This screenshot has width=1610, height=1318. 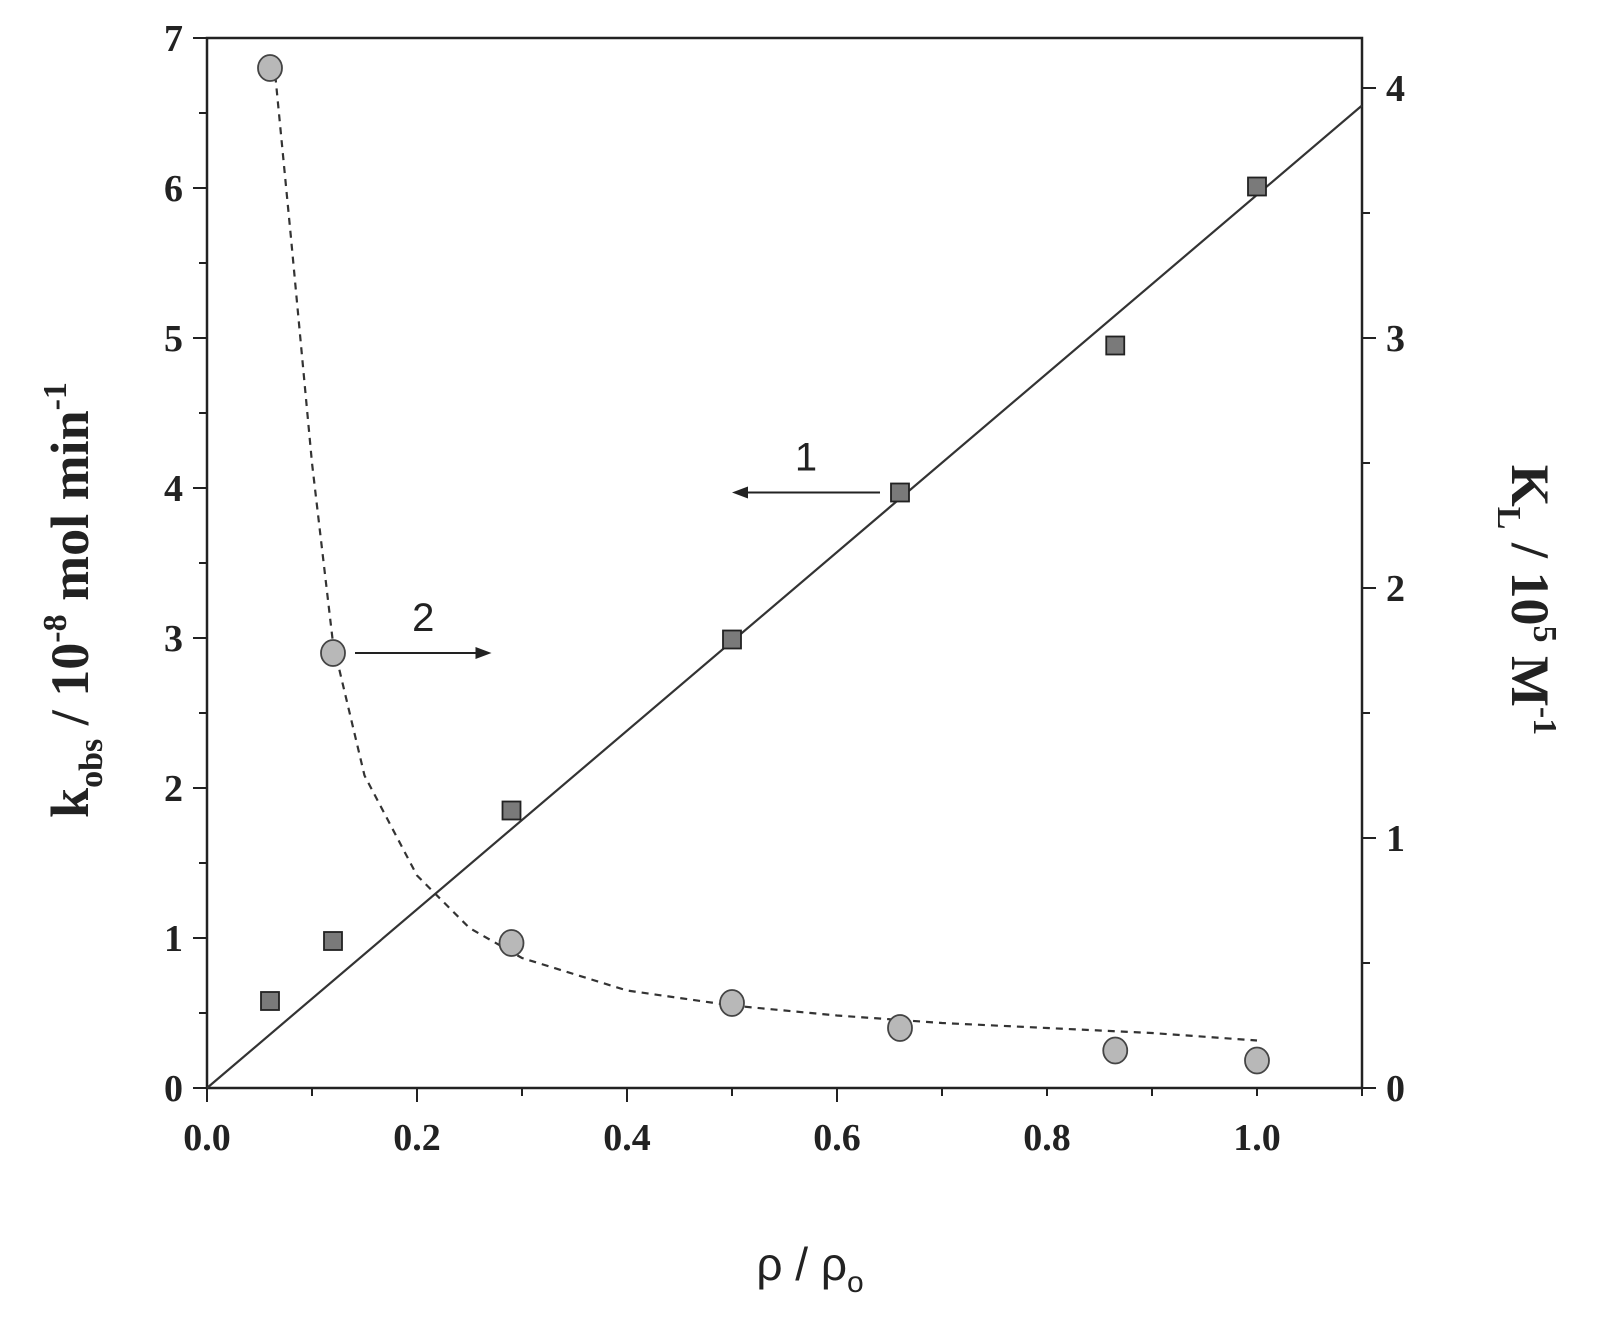 What do you see at coordinates (740, 492) in the screenshot?
I see `annotation-1-arrowhead` at bounding box center [740, 492].